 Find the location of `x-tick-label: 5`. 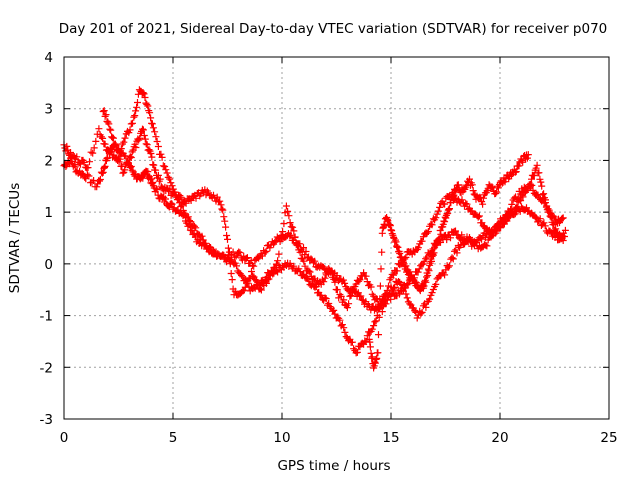

x-tick-label: 5 is located at coordinates (173, 438).